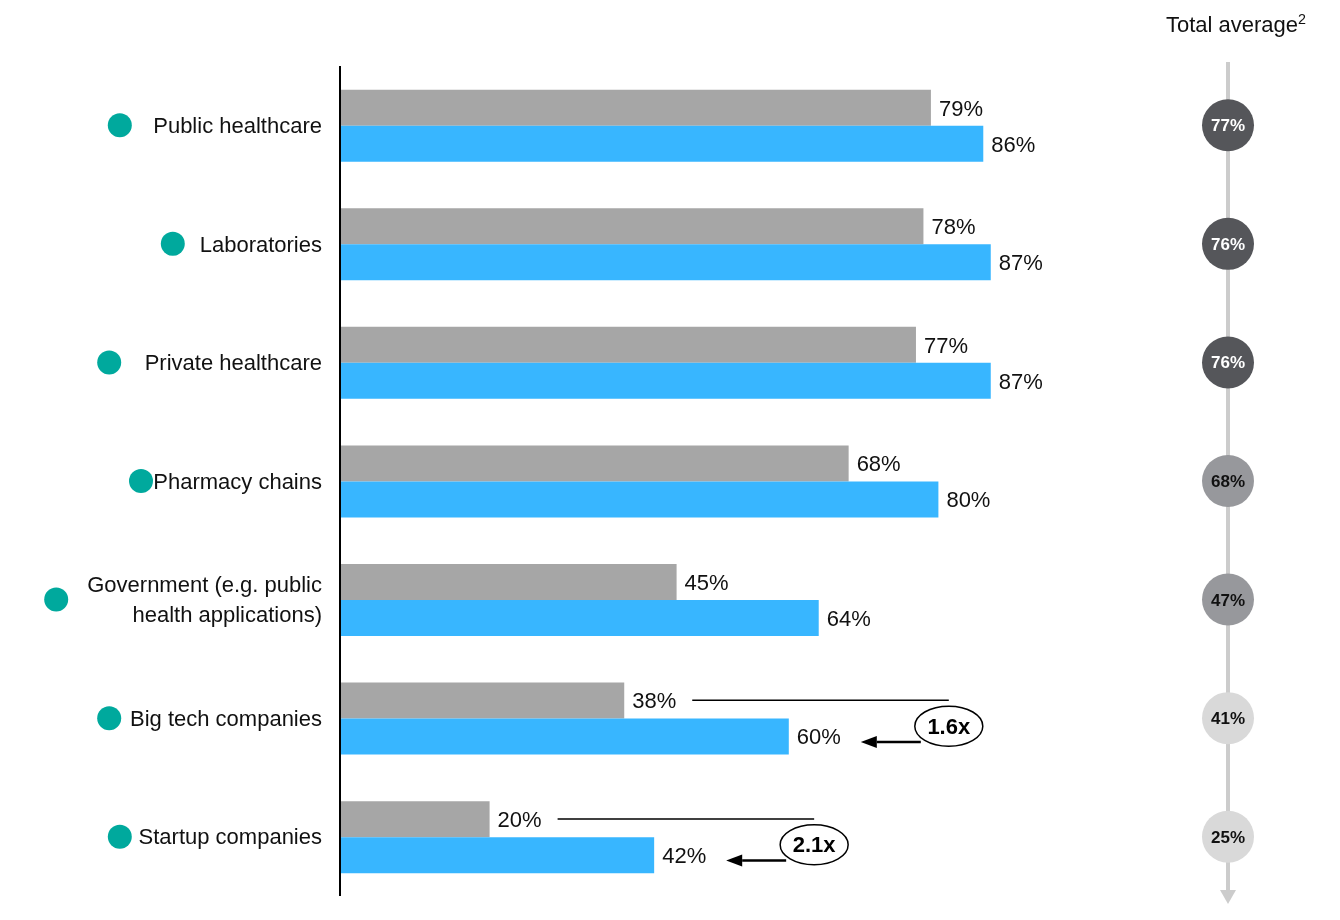 Image resolution: width=1340 pixels, height=920 pixels. What do you see at coordinates (1013, 144) in the screenshot?
I see `data-label: 86%` at bounding box center [1013, 144].